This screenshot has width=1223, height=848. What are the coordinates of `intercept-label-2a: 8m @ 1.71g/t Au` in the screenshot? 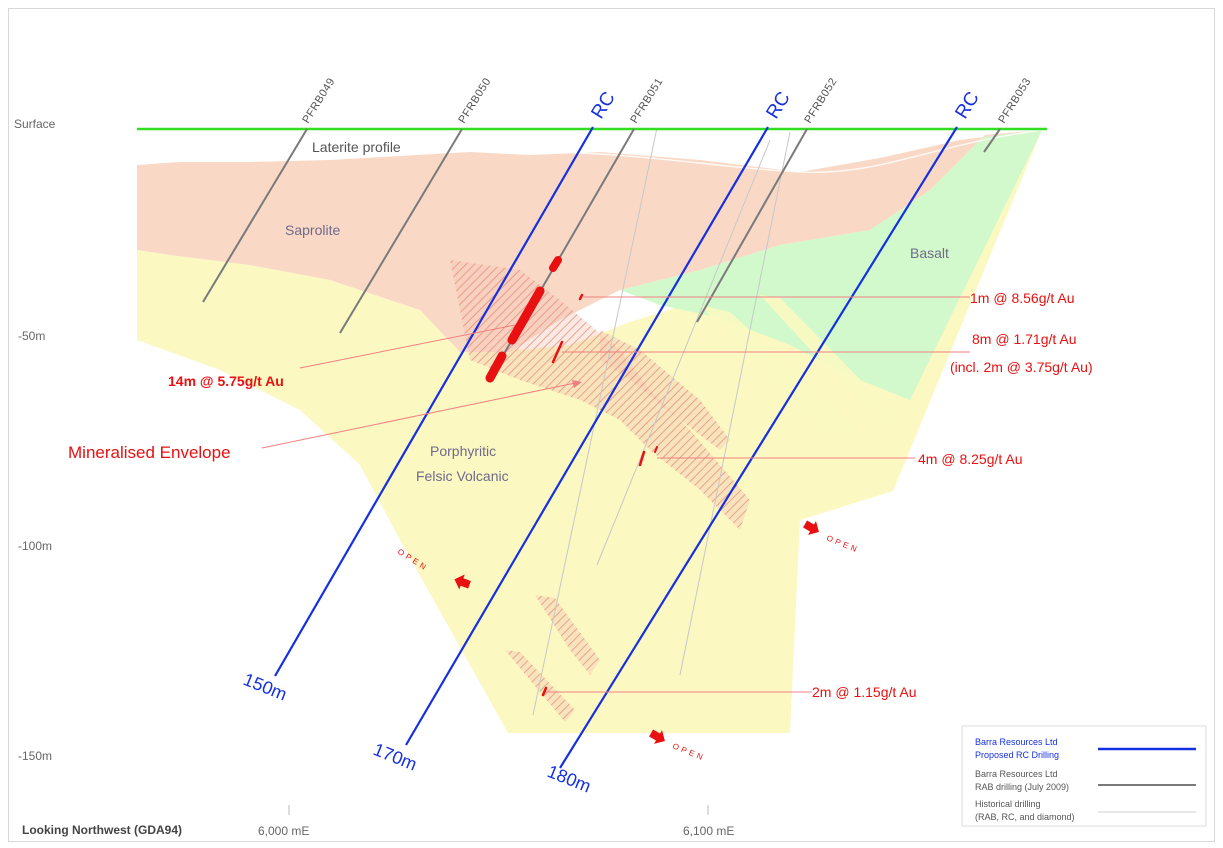 It's located at (1024, 339).